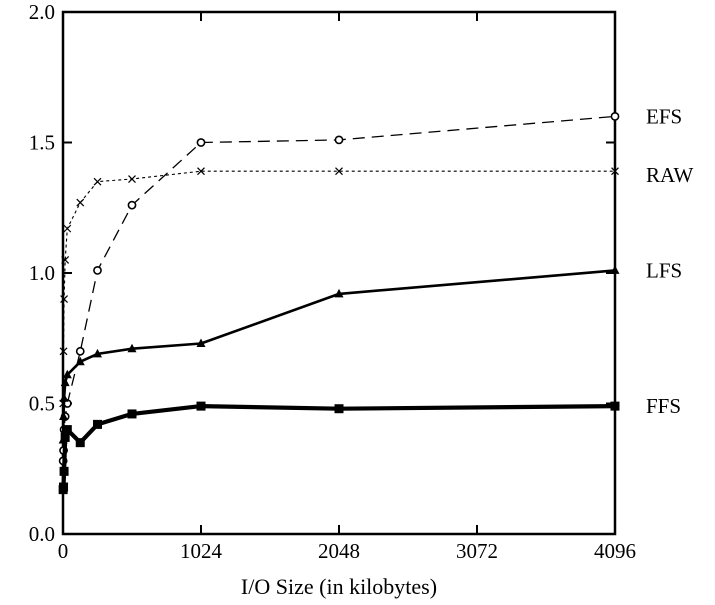 This screenshot has width=715, height=605. What do you see at coordinates (338, 447) in the screenshot?
I see `series-line-ffs` at bounding box center [338, 447].